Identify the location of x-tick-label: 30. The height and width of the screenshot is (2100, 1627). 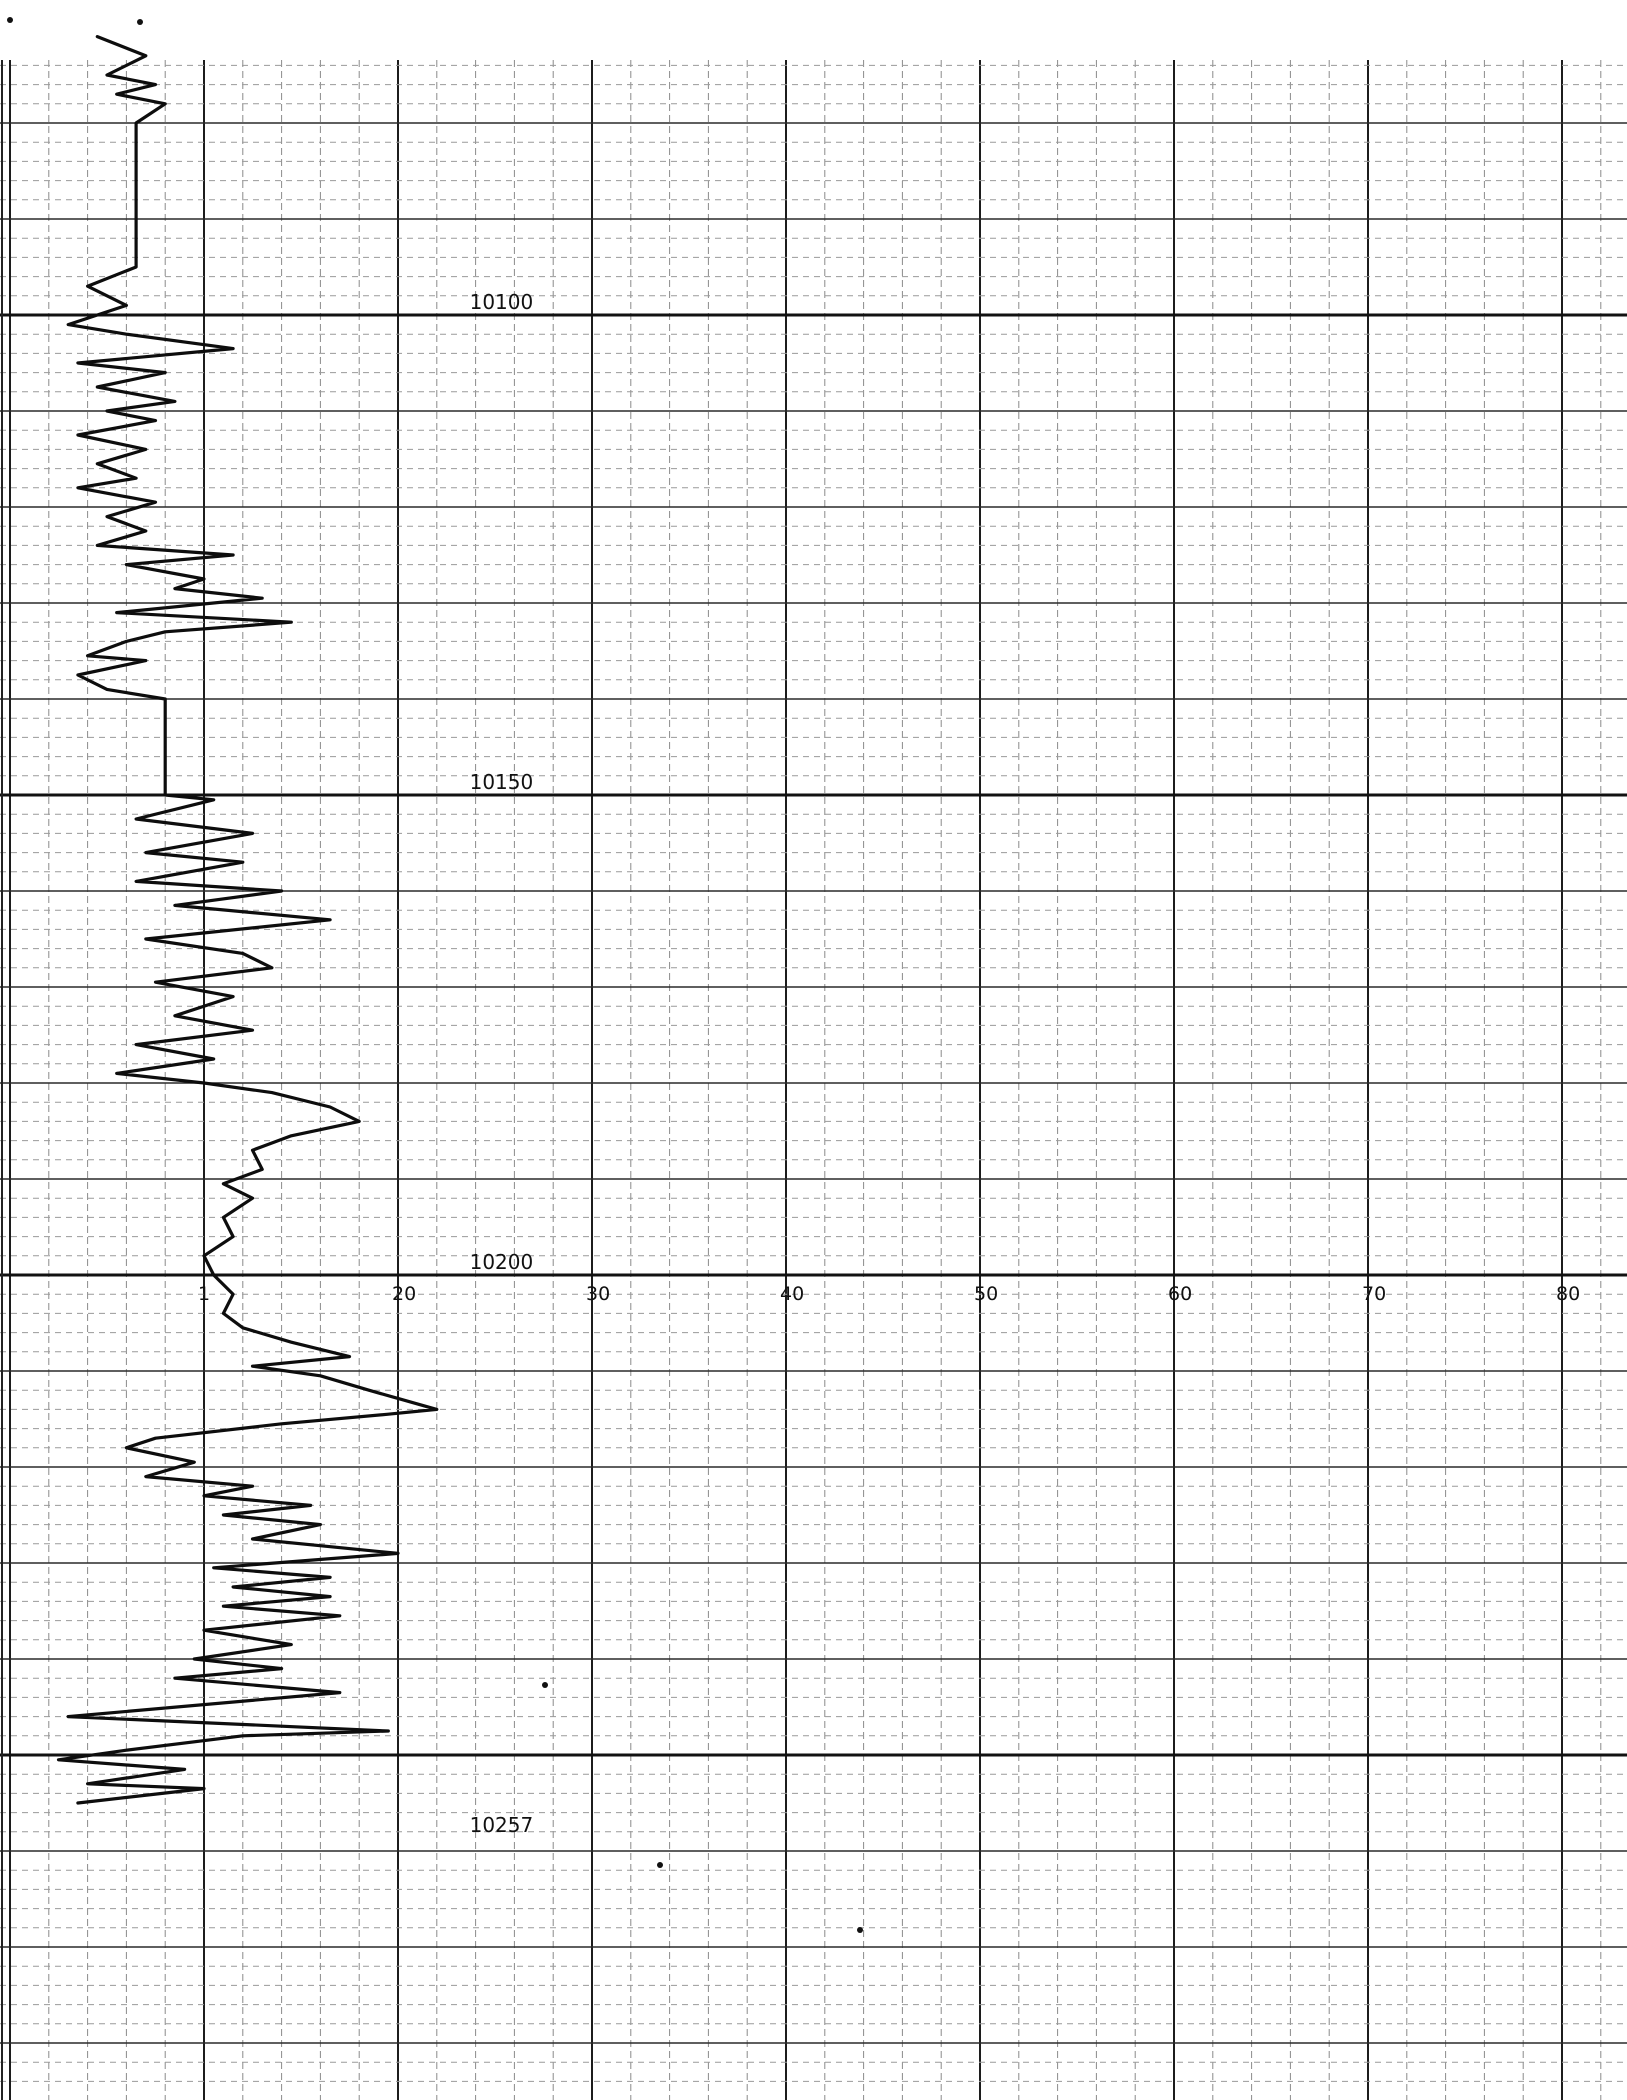
(598, 1294).